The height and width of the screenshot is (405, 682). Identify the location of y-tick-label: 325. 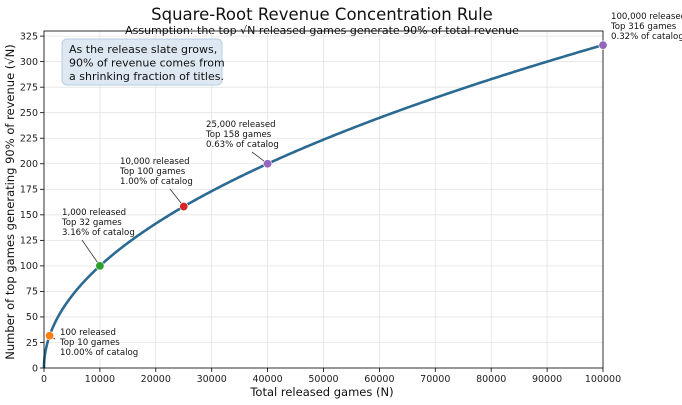
(29, 36).